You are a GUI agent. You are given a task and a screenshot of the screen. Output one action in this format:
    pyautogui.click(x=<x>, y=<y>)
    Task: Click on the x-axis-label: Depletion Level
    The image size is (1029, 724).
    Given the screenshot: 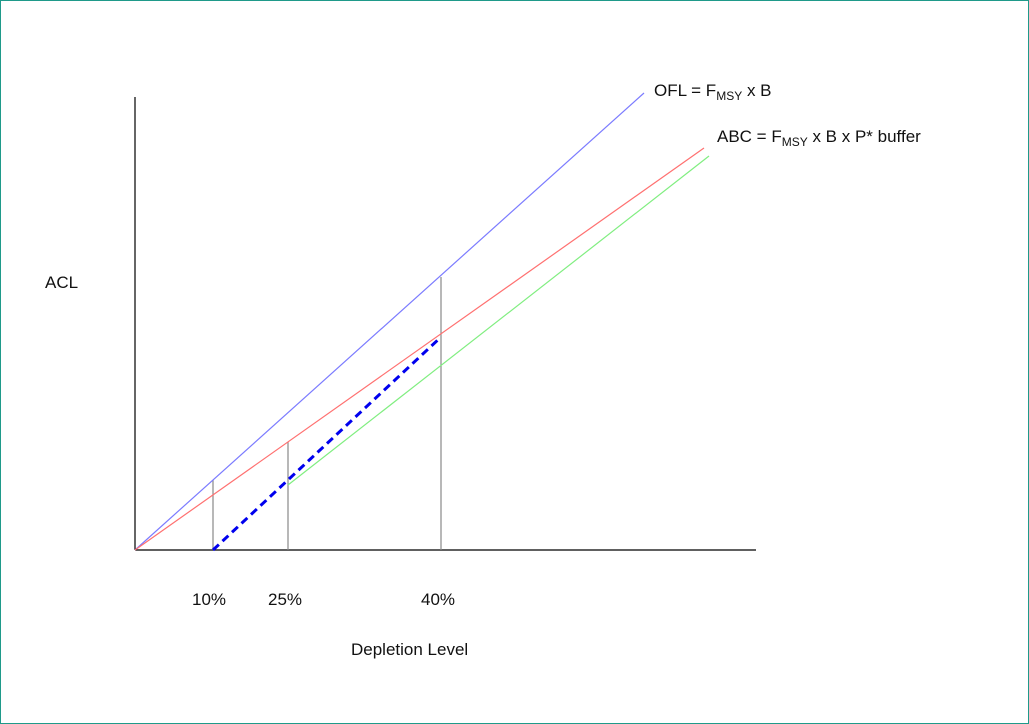 What is the action you would take?
    pyautogui.click(x=409, y=649)
    